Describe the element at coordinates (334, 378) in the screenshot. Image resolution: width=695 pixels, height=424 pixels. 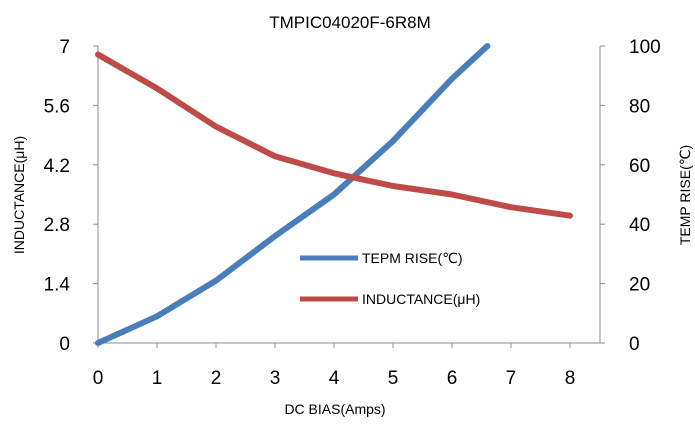
I see `x-tick-label: 4` at that location.